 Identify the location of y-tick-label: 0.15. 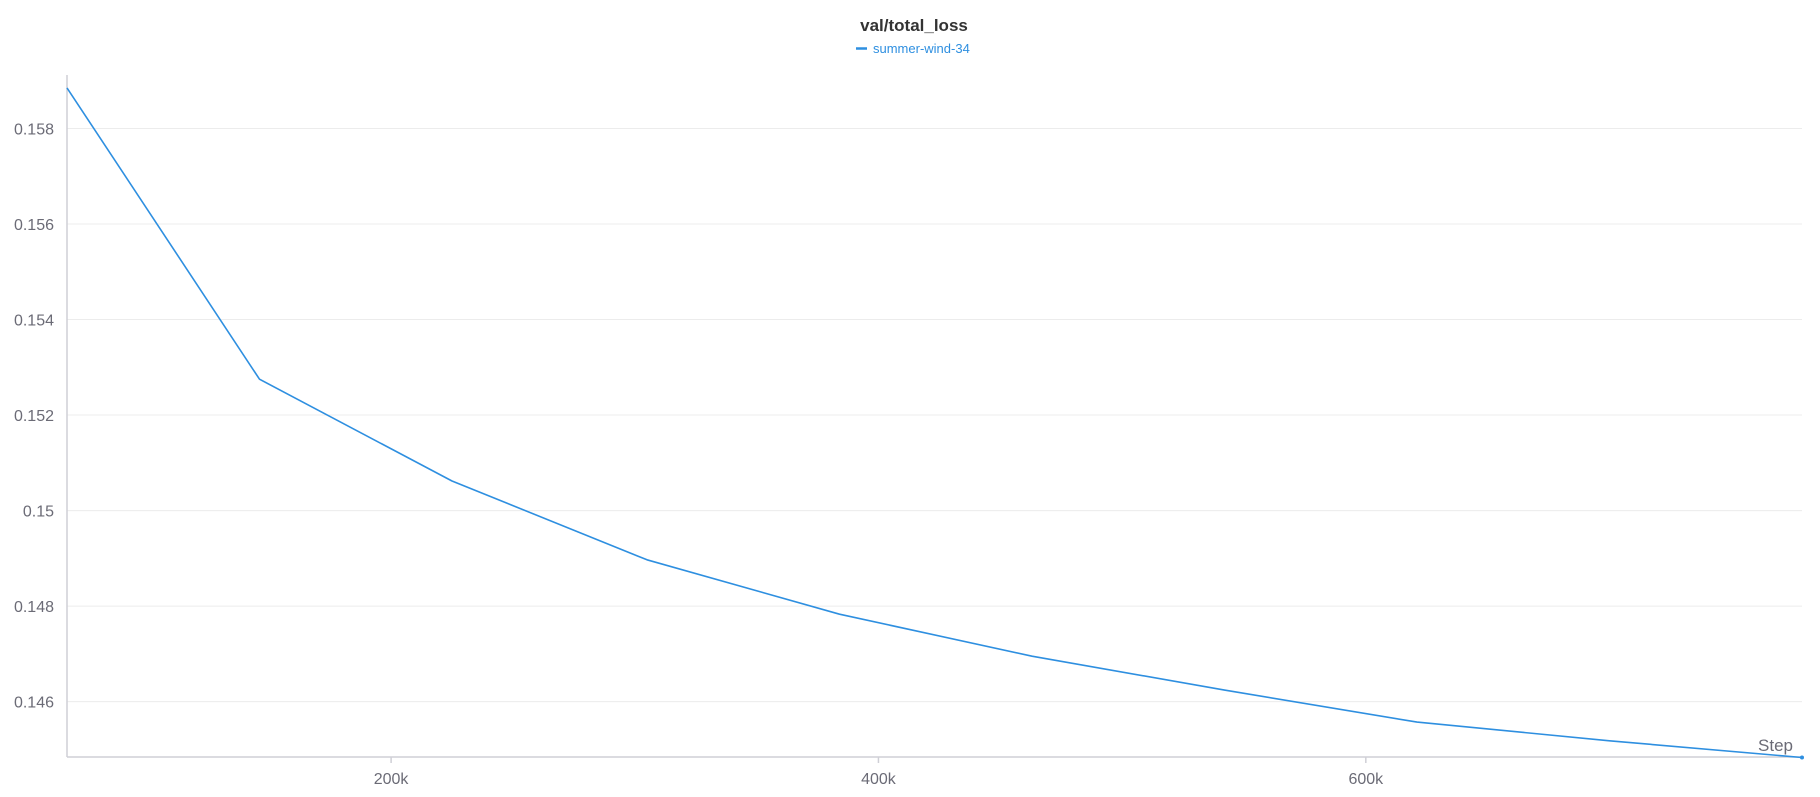
(38, 512).